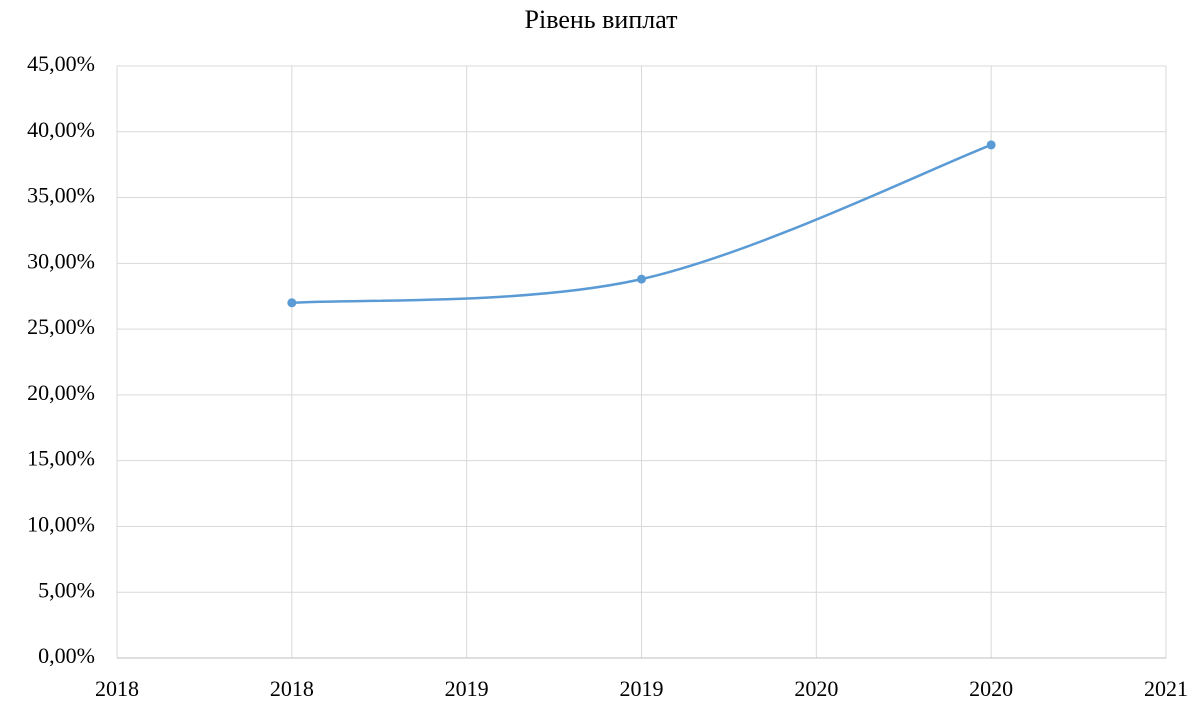 The height and width of the screenshot is (704, 1202). What do you see at coordinates (61, 195) in the screenshot?
I see `y-tick-label: 35,00%` at bounding box center [61, 195].